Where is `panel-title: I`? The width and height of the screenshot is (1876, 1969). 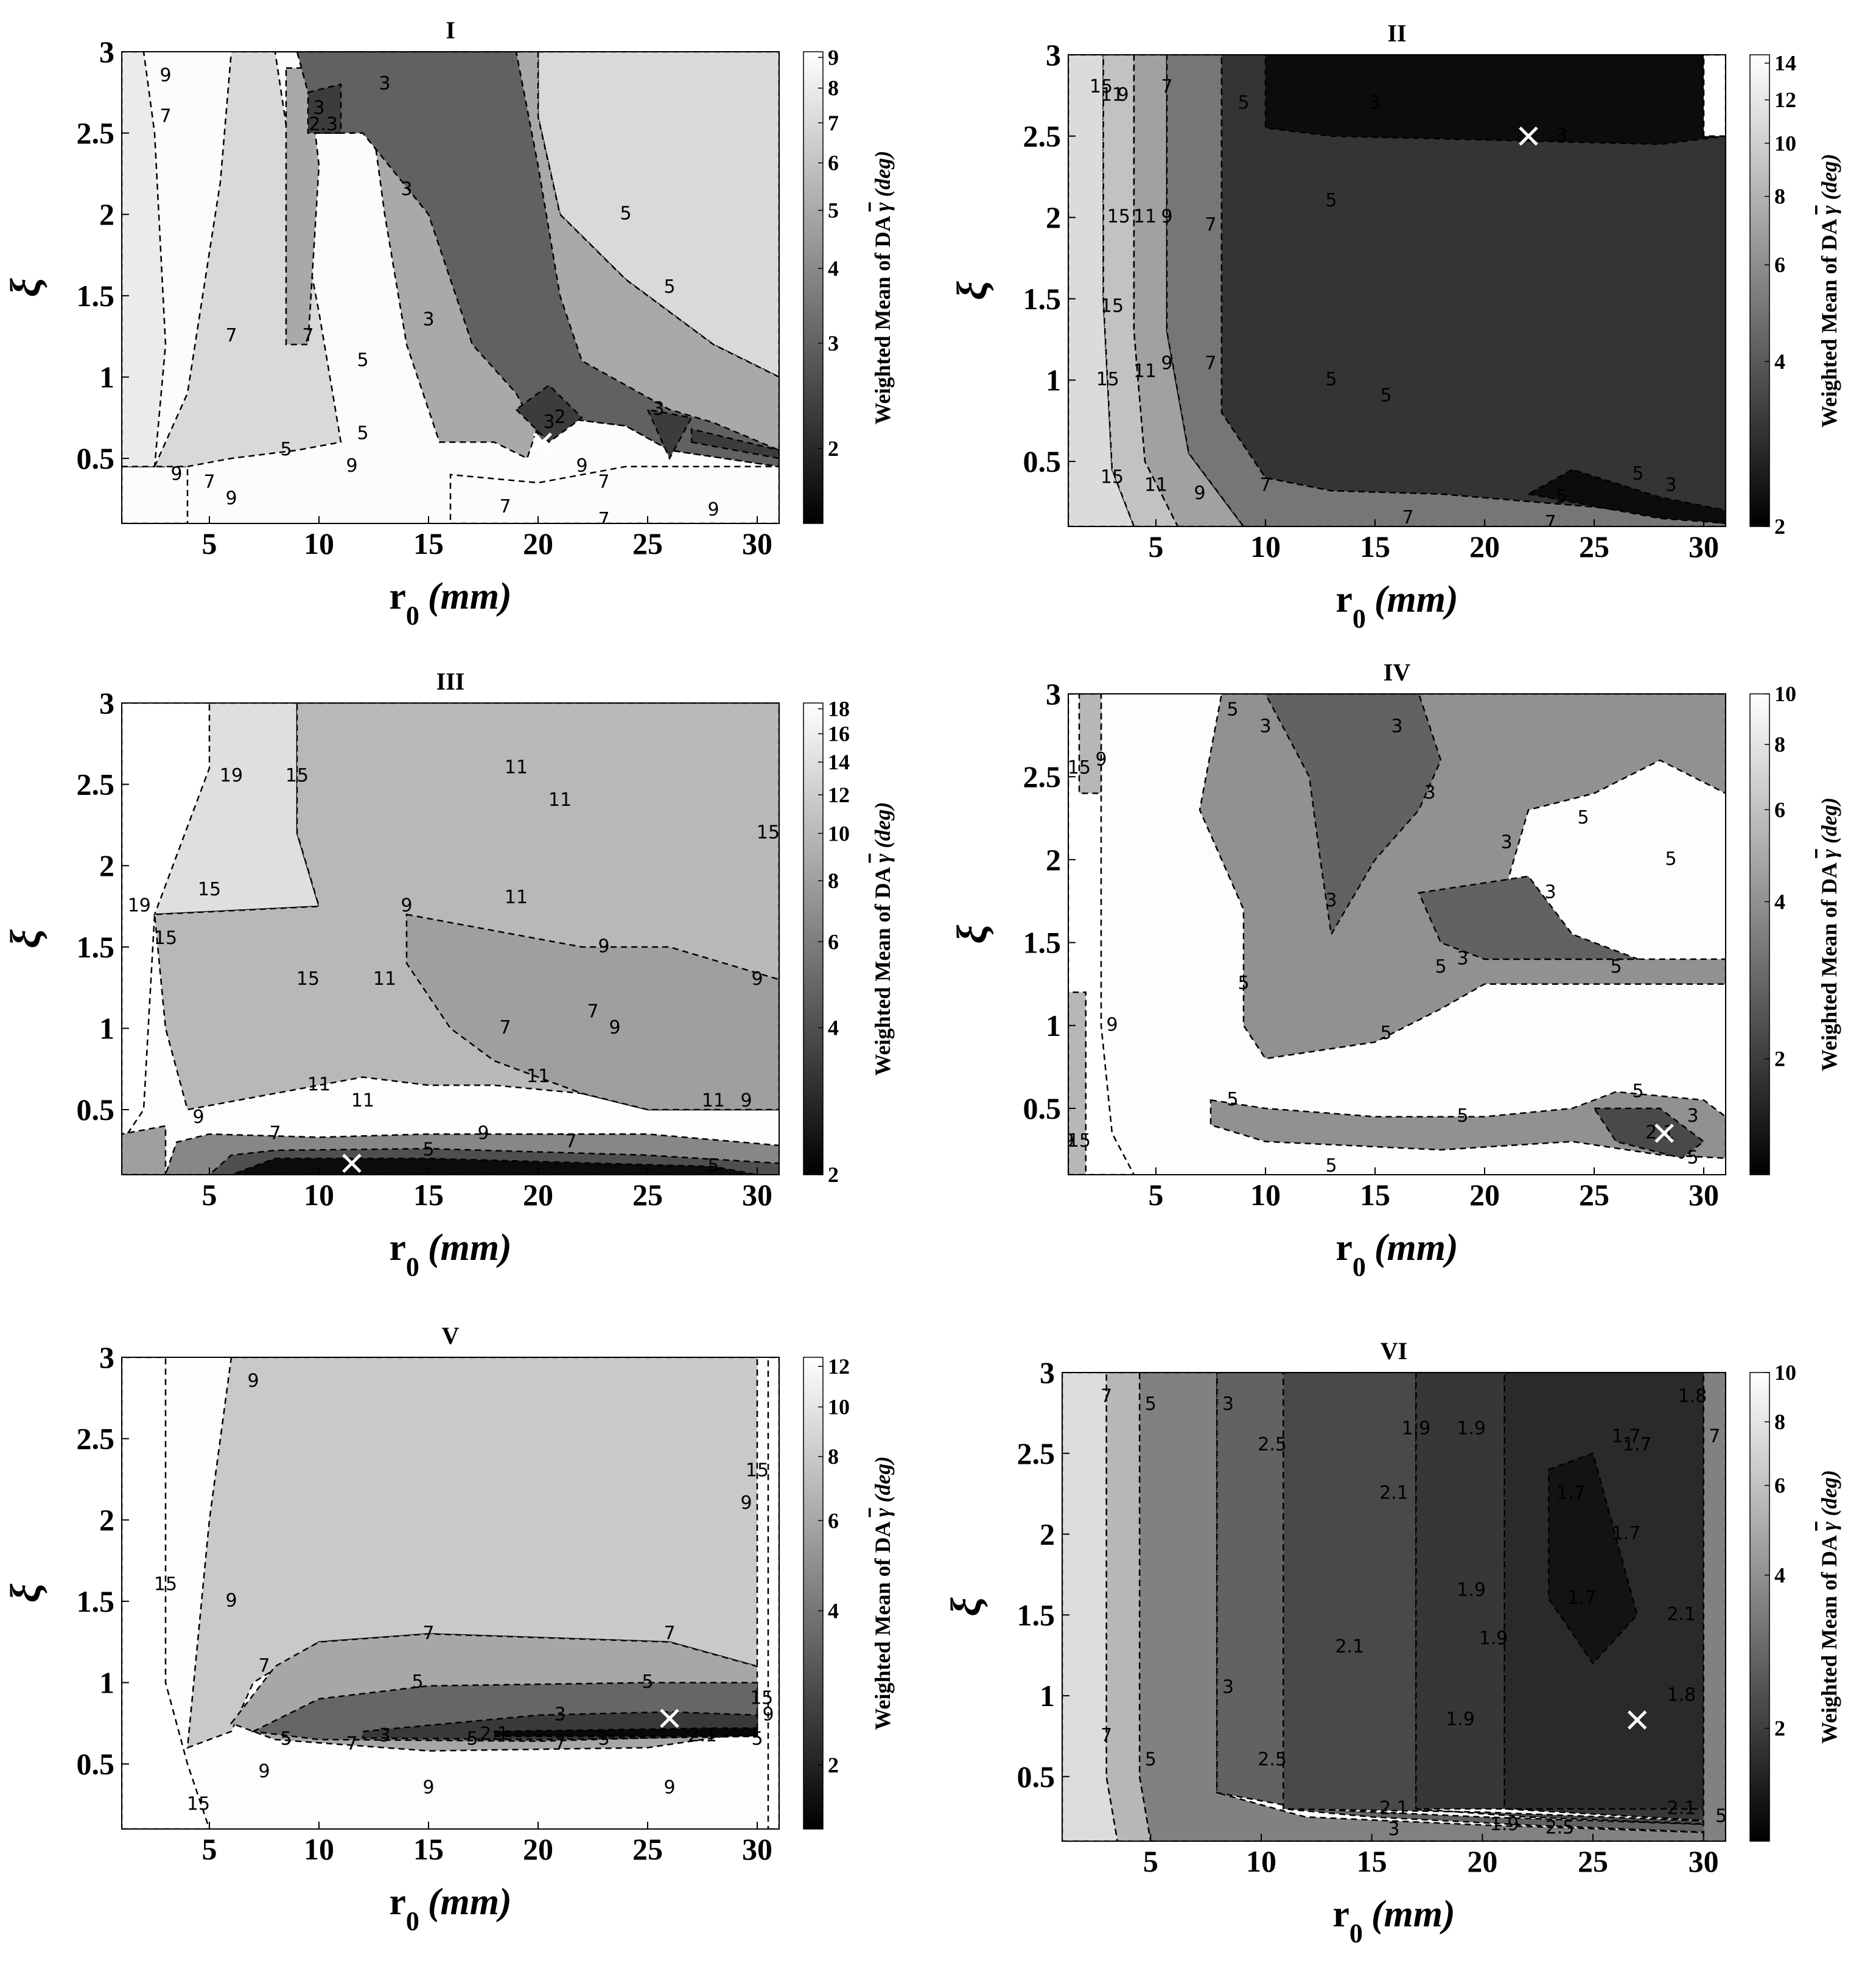 panel-title: I is located at coordinates (450, 30).